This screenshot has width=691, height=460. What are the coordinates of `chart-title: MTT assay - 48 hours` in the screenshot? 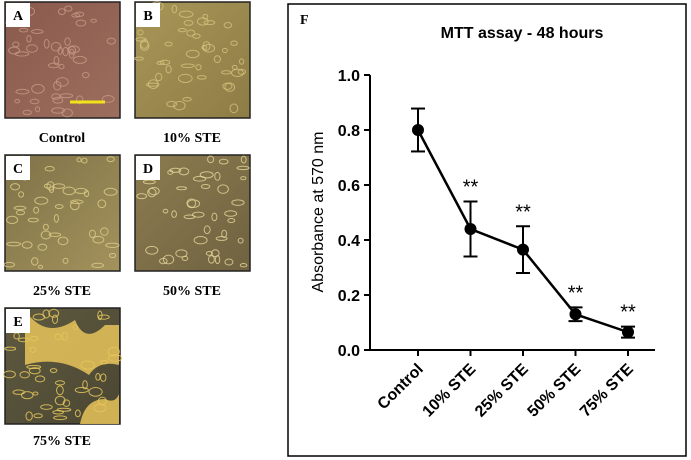 It's located at (522, 33).